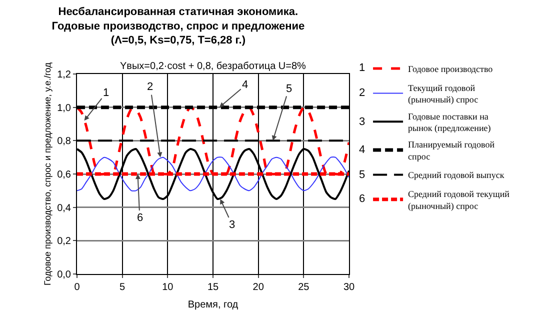 The image size is (540, 333). What do you see at coordinates (456, 175) in the screenshot?
I see `legend-label: Средний годовой выпуск` at bounding box center [456, 175].